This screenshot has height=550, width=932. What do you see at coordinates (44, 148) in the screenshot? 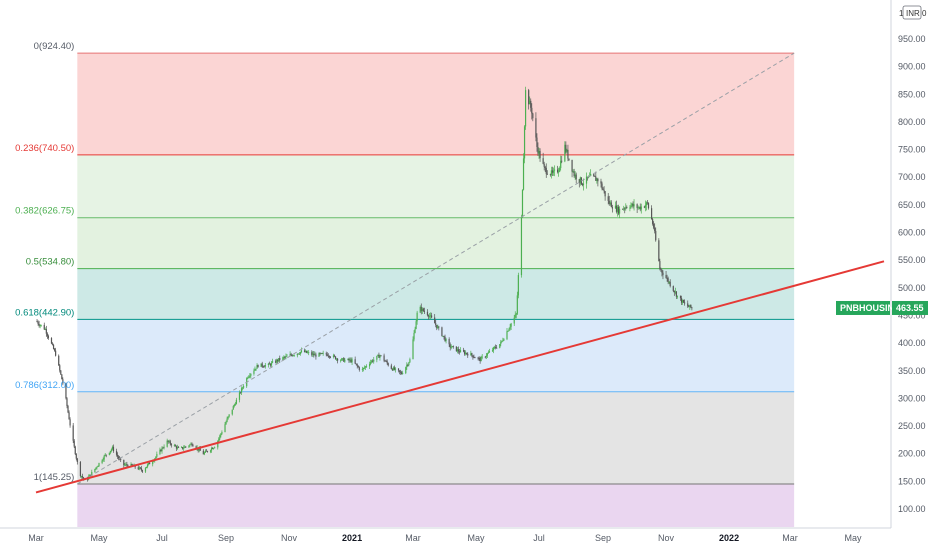
I see `fib-label-0.236: 0.236(740.50)` at bounding box center [44, 148].